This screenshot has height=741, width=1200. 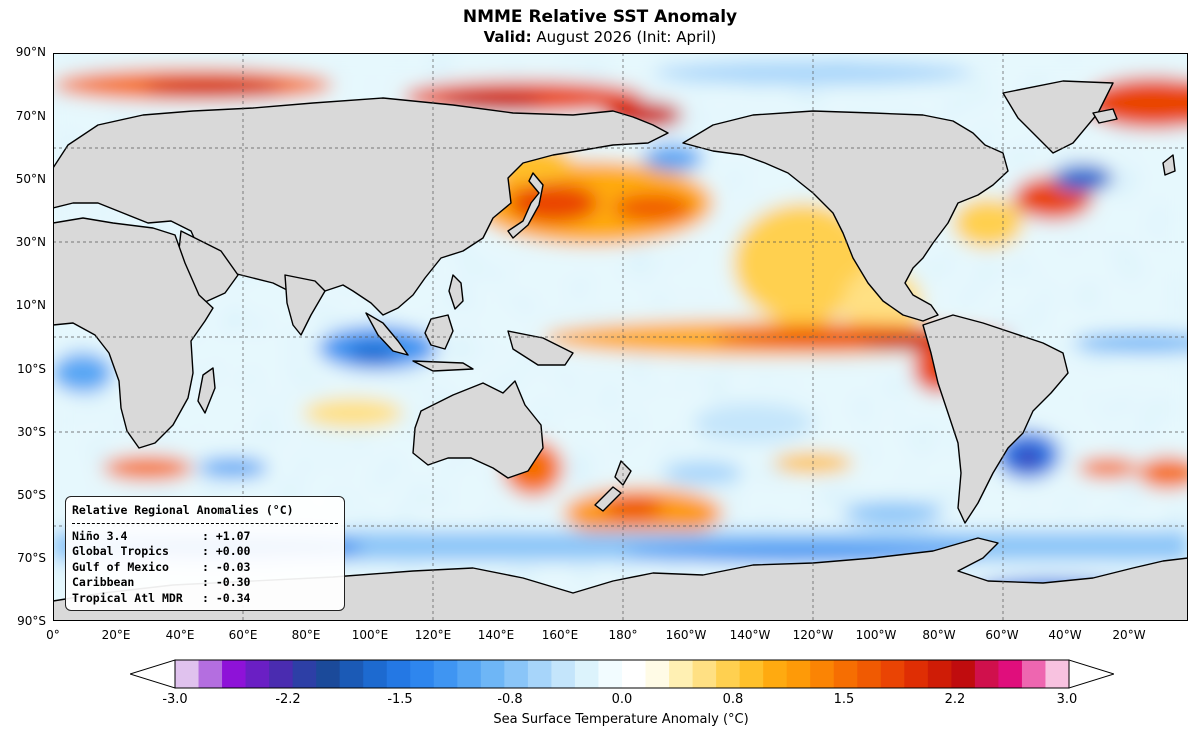 I want to click on colorbar-tick-label: 3.0, so click(x=1067, y=699).